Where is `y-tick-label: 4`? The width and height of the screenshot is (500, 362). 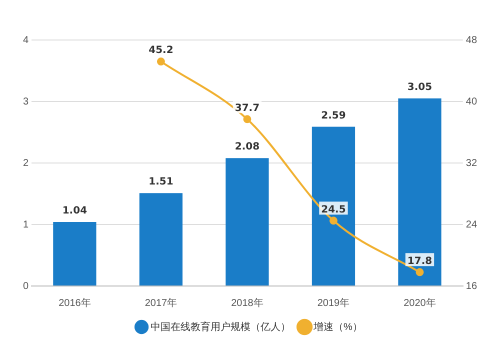
y-tick-label: 4 is located at coordinates (26, 40).